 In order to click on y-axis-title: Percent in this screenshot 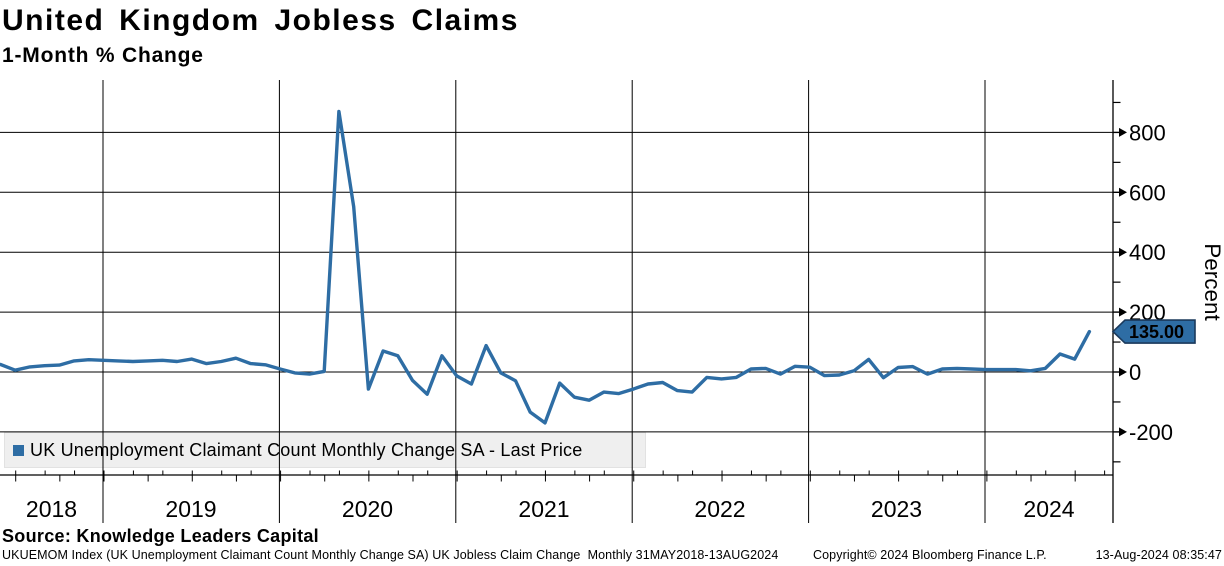, I will do `click(1212, 282)`.